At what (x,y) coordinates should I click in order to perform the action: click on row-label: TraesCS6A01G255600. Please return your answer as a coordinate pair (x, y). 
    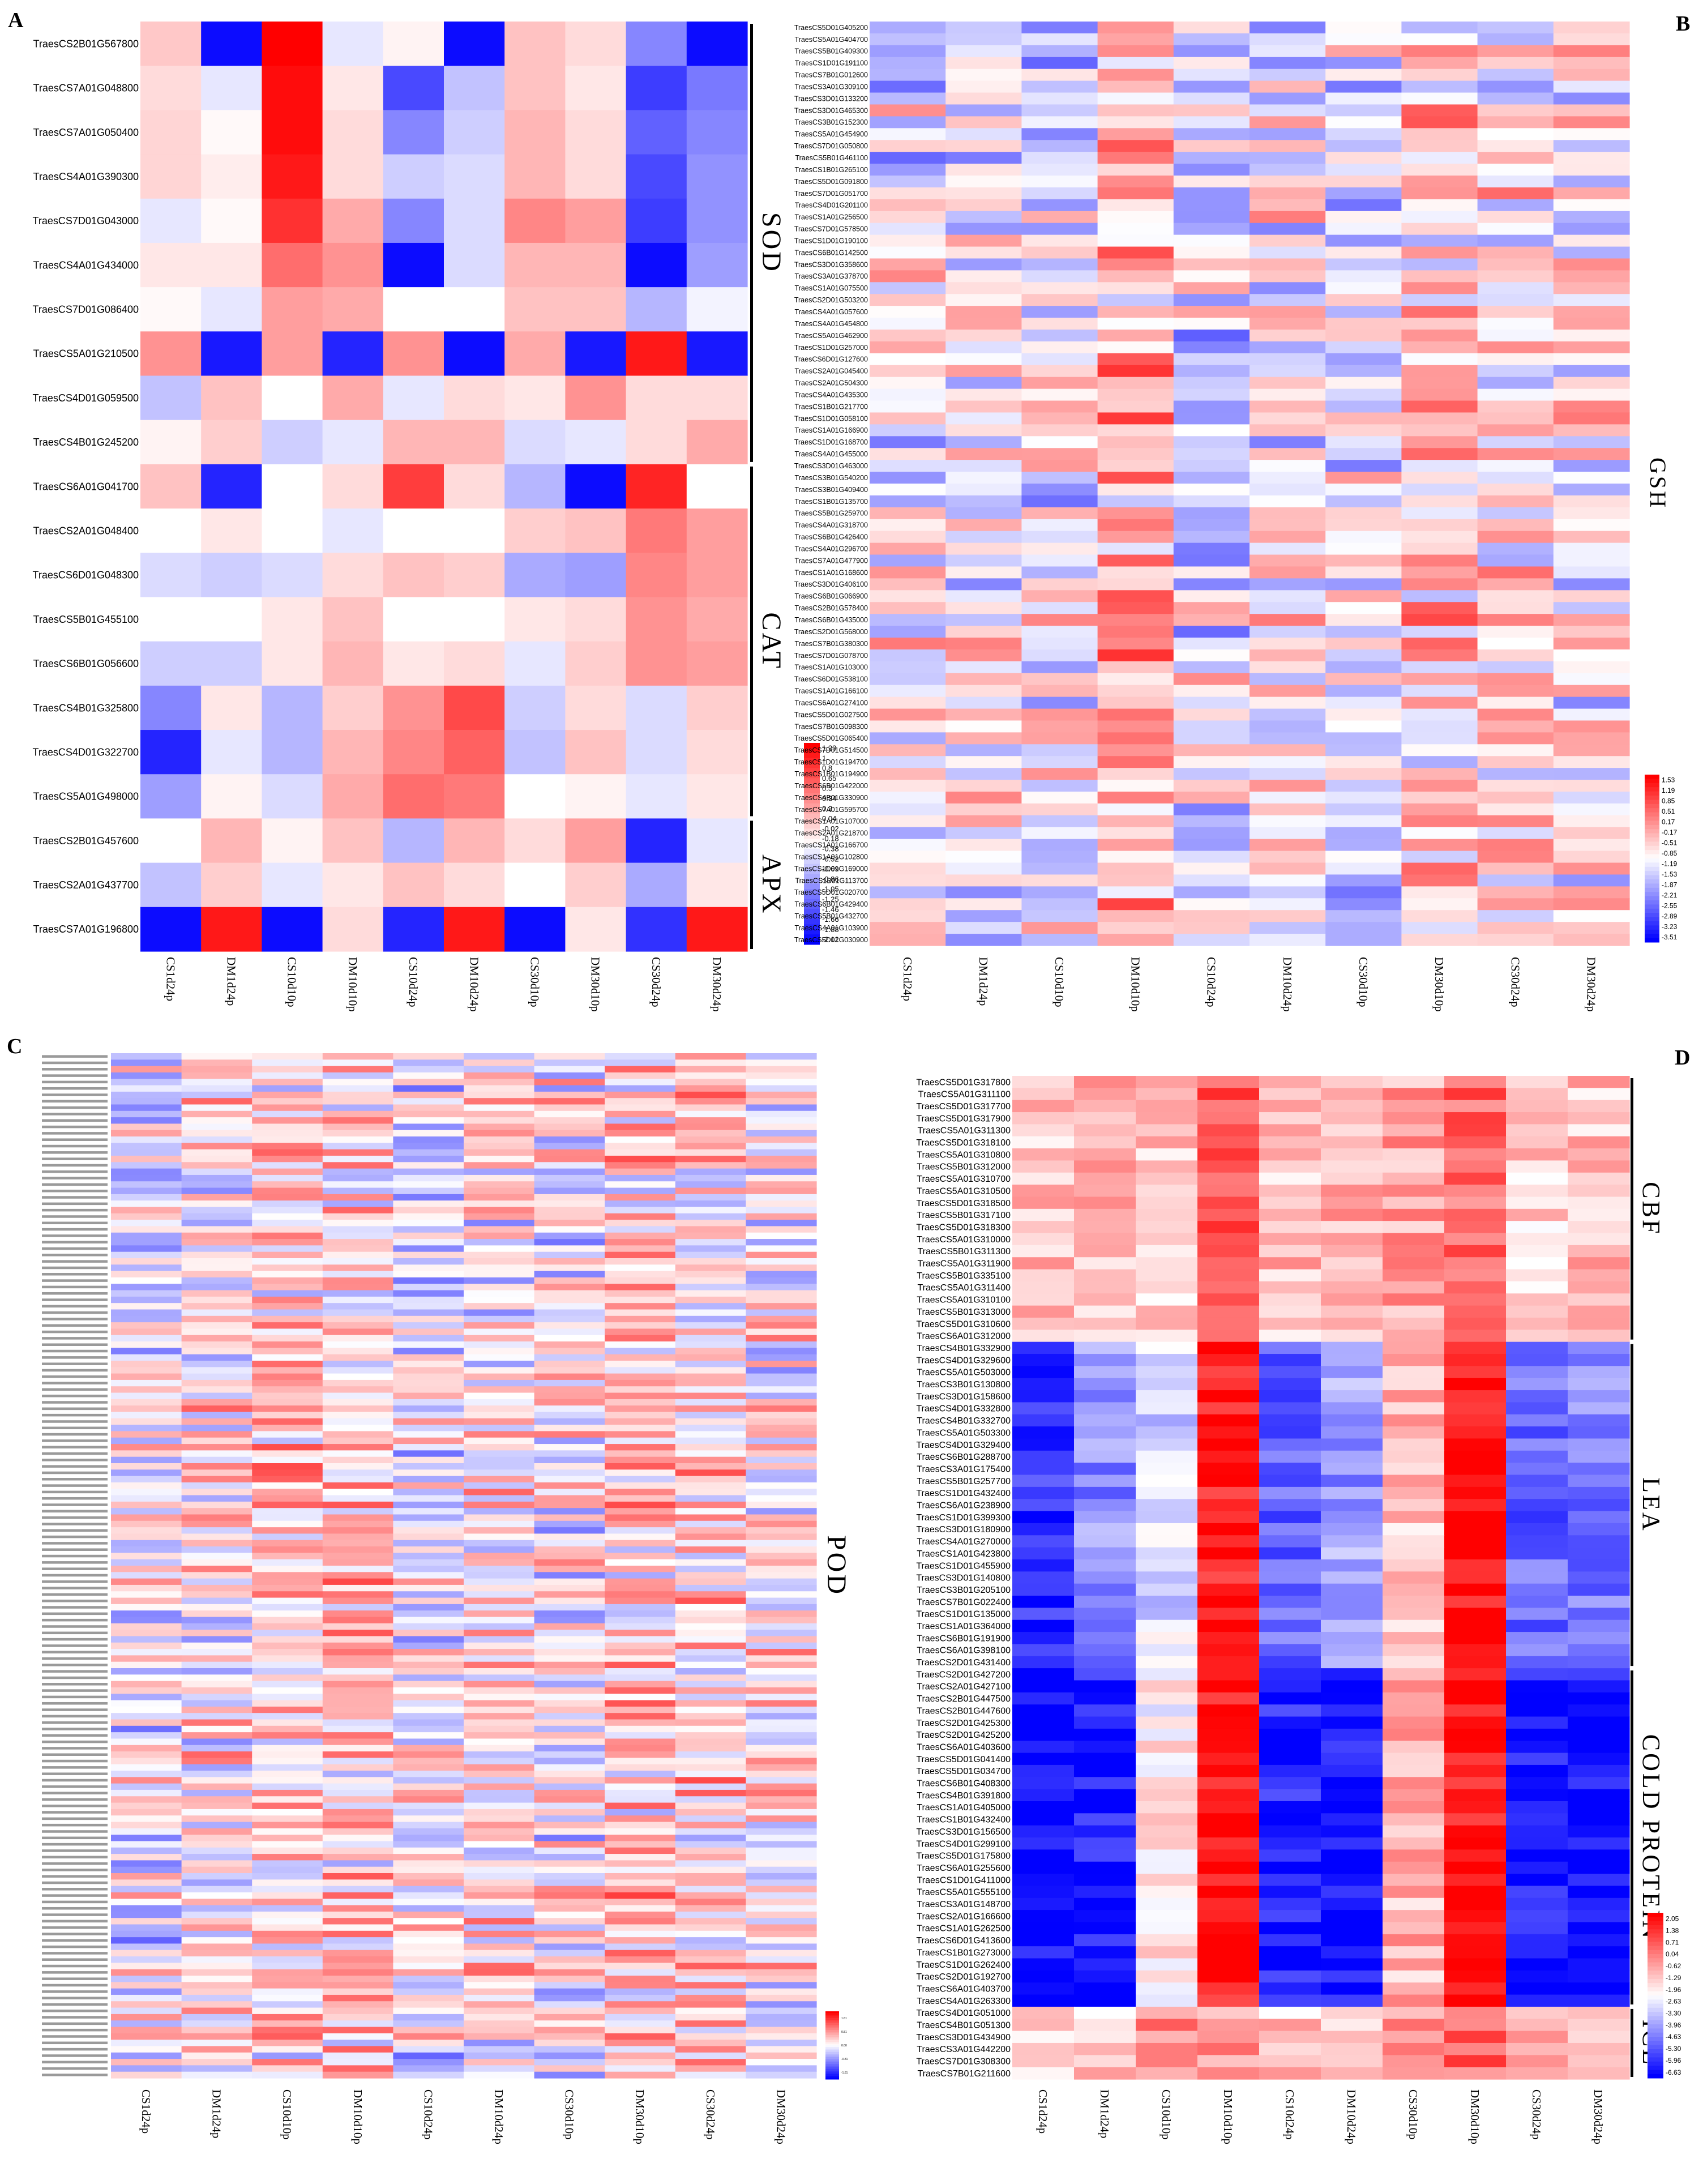
    Looking at the image, I should click on (964, 1868).